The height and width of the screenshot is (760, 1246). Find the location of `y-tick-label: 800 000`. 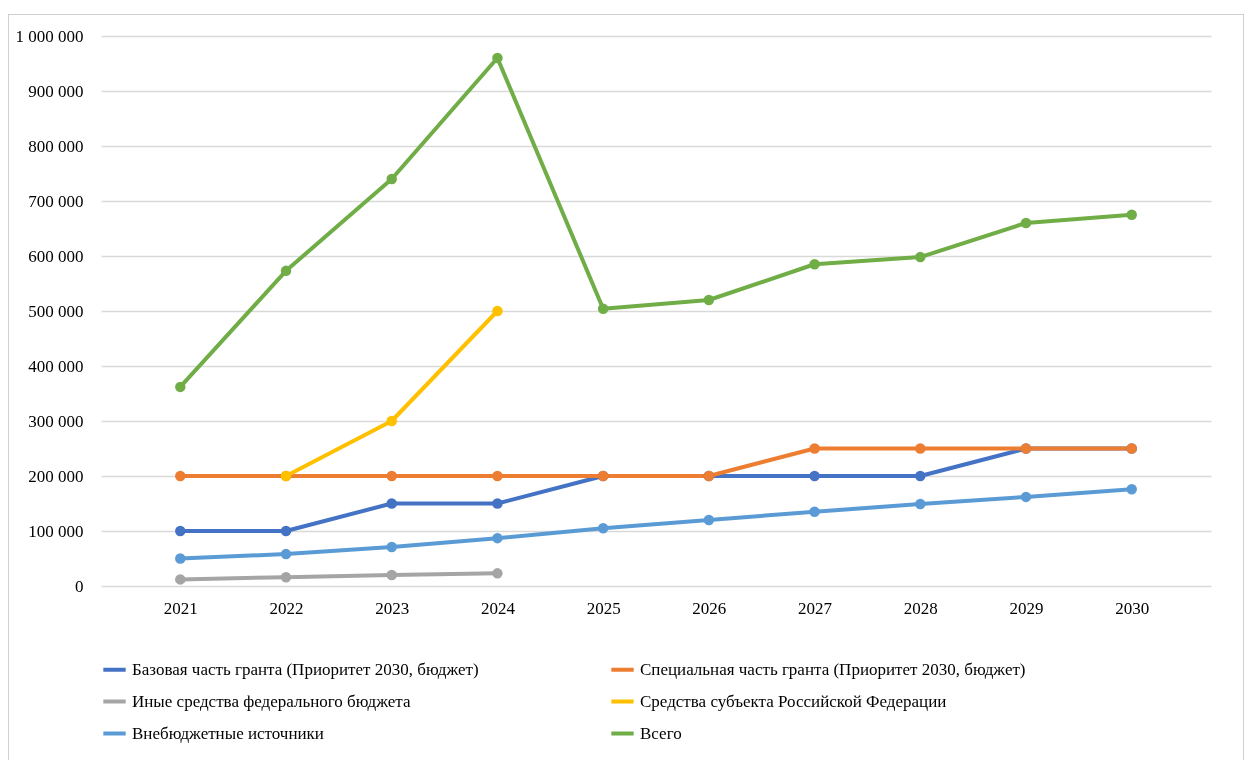

y-tick-label: 800 000 is located at coordinates (56, 146).